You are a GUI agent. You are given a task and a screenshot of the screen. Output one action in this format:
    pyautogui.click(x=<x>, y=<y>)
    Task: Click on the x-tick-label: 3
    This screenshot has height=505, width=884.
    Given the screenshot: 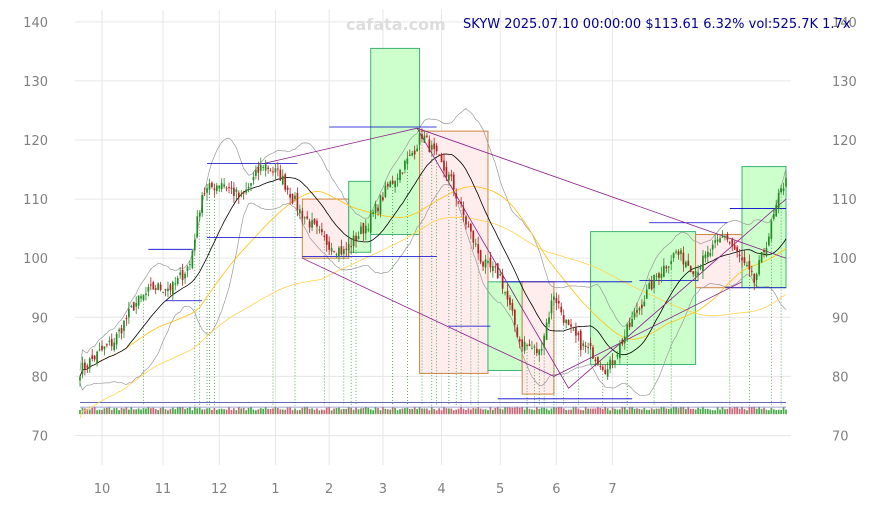 What is the action you would take?
    pyautogui.click(x=383, y=489)
    